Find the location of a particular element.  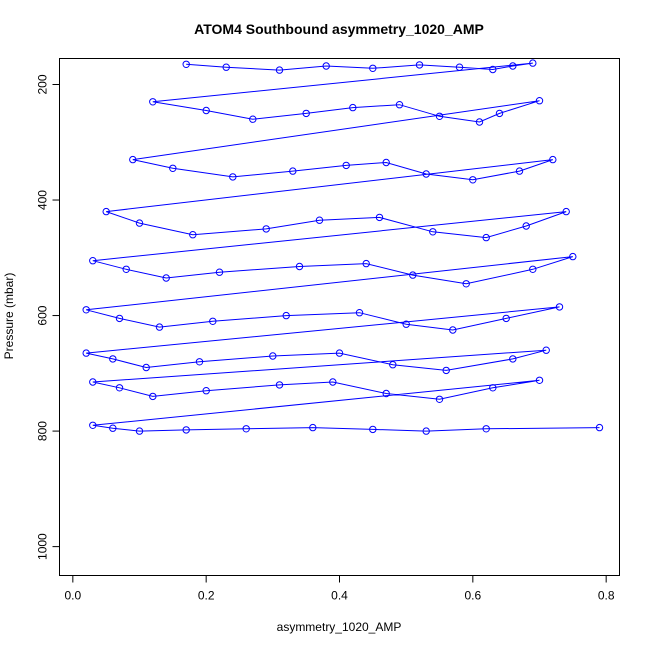

y-tick-label: 1000 is located at coordinates (43, 546).